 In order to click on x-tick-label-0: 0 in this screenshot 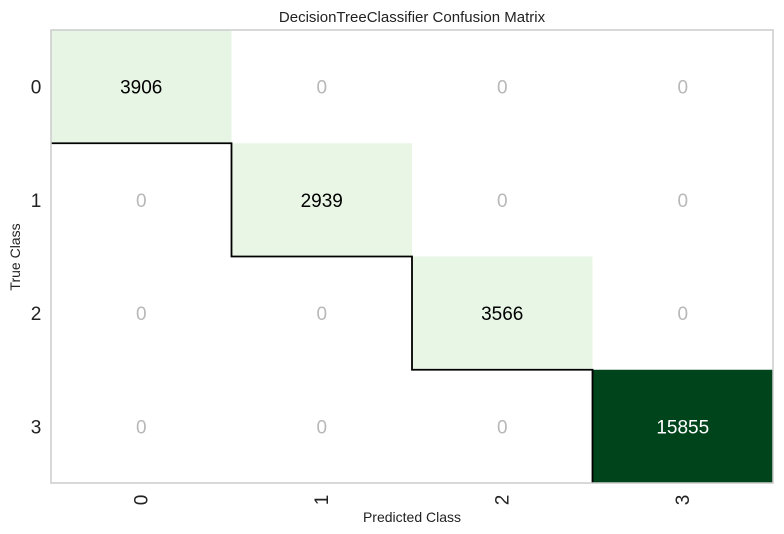, I will do `click(141, 500)`.